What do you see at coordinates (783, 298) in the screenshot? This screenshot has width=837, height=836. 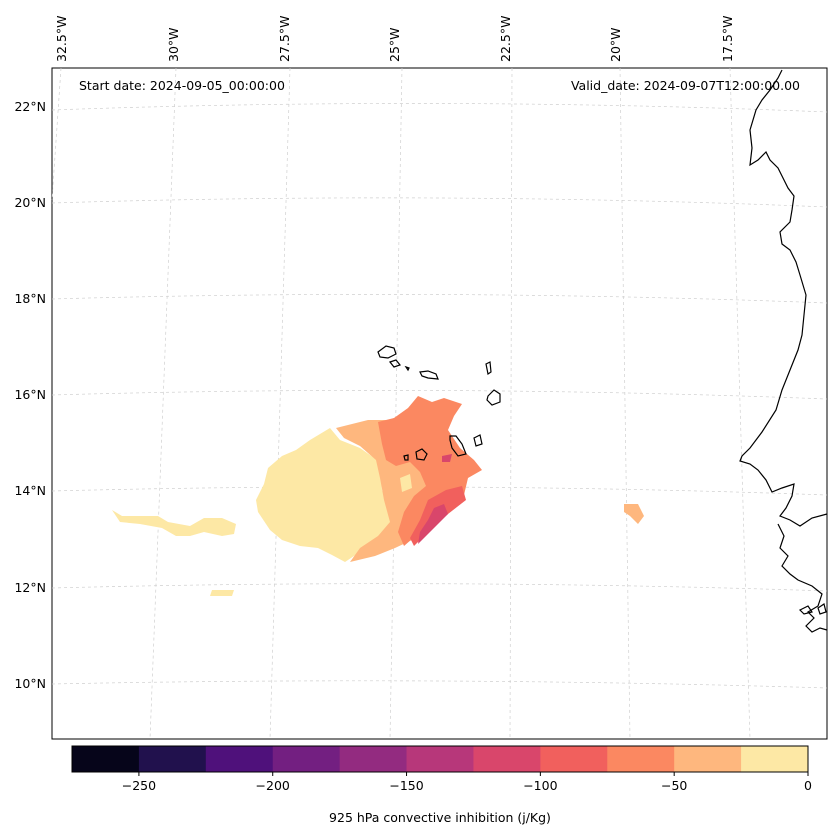 I see `africa-coastline` at bounding box center [783, 298].